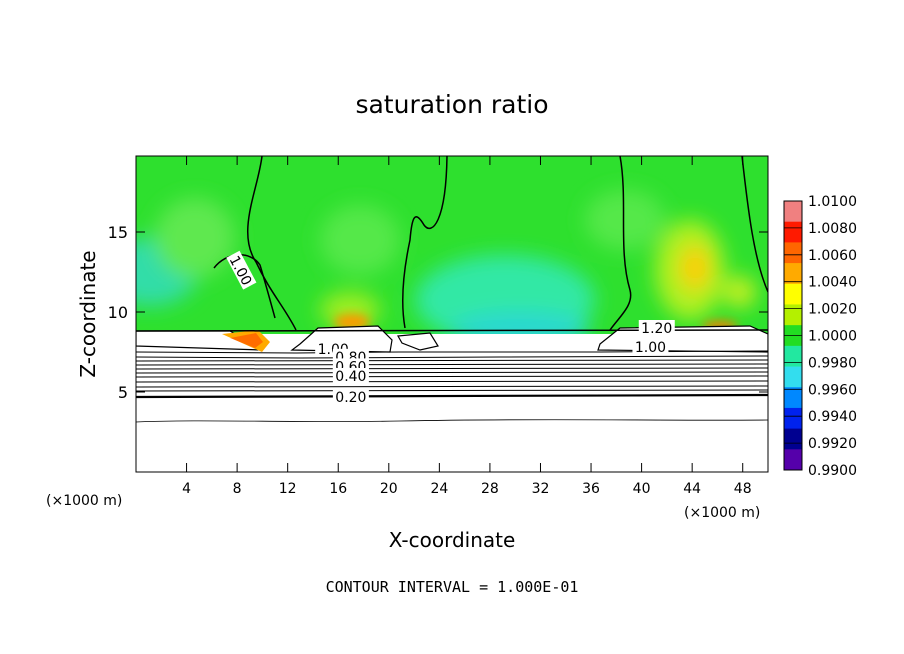 This screenshot has width=904, height=654. Describe the element at coordinates (722, 513) in the screenshot. I see `x-unit-label-right: (×1000 m)` at that location.